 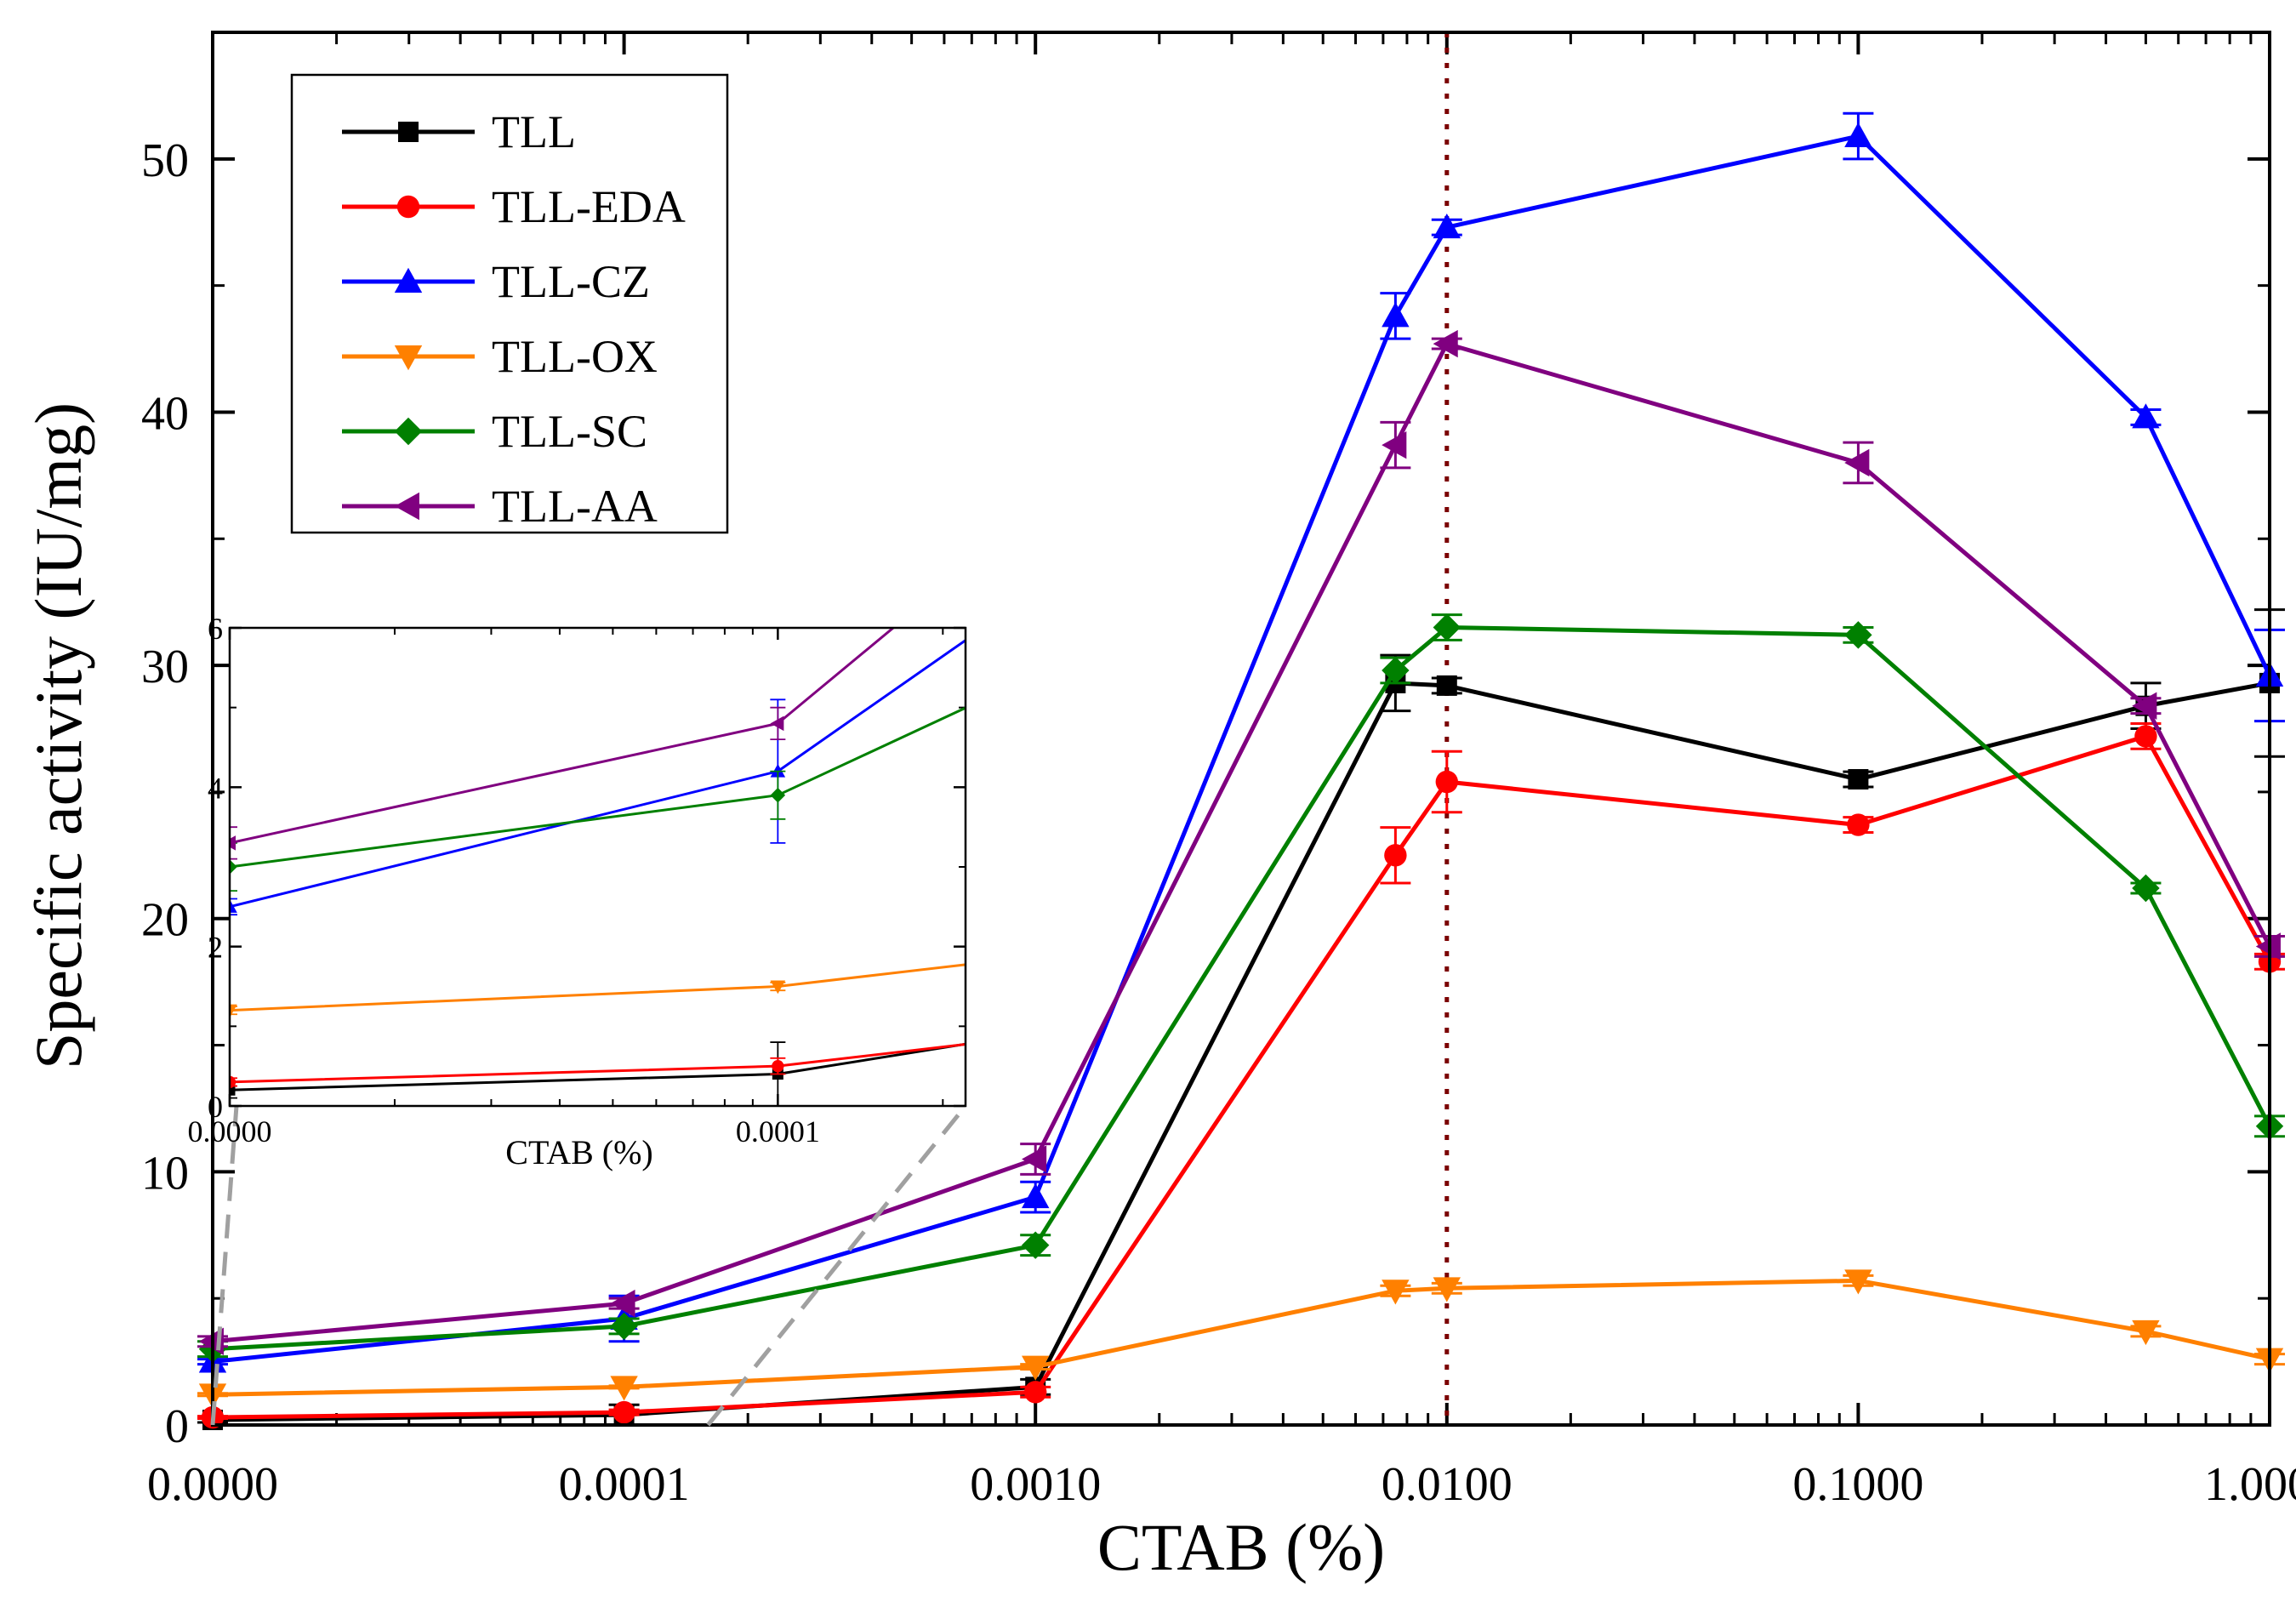 What do you see at coordinates (534, 131) in the screenshot?
I see `legend-label: TLL` at bounding box center [534, 131].